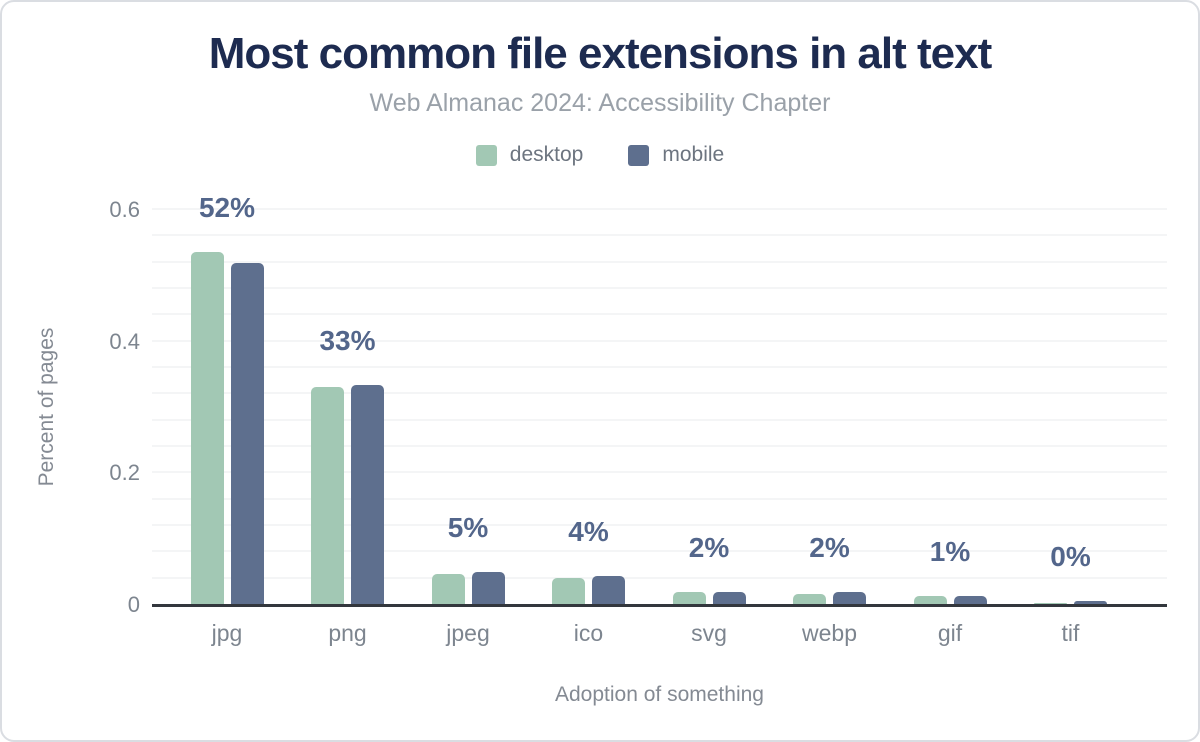 The height and width of the screenshot is (742, 1200). I want to click on bar-desktop-jpeg, so click(448, 589).